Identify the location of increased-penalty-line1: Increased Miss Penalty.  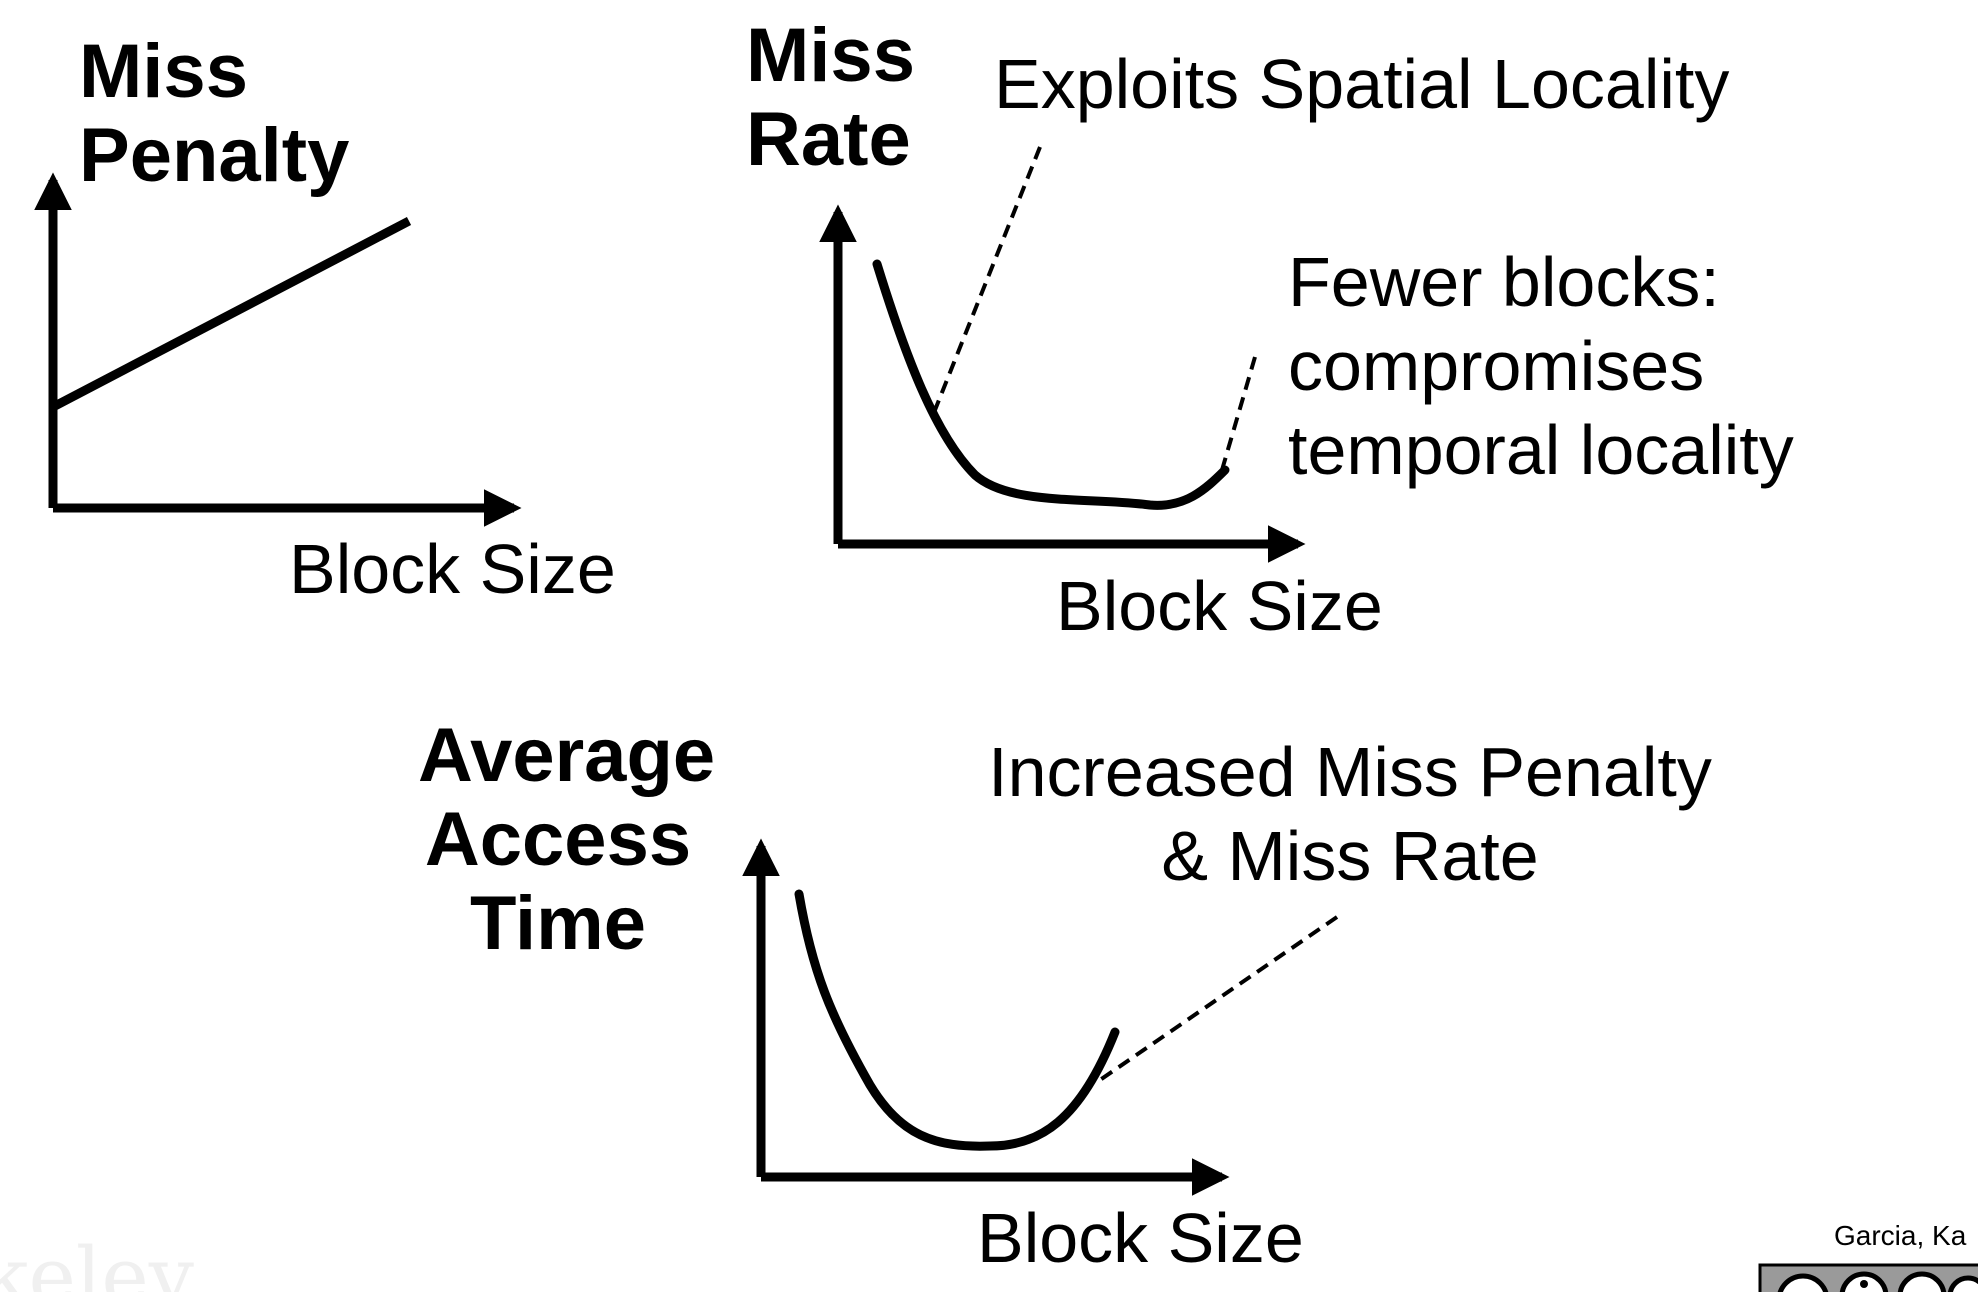
(1350, 772).